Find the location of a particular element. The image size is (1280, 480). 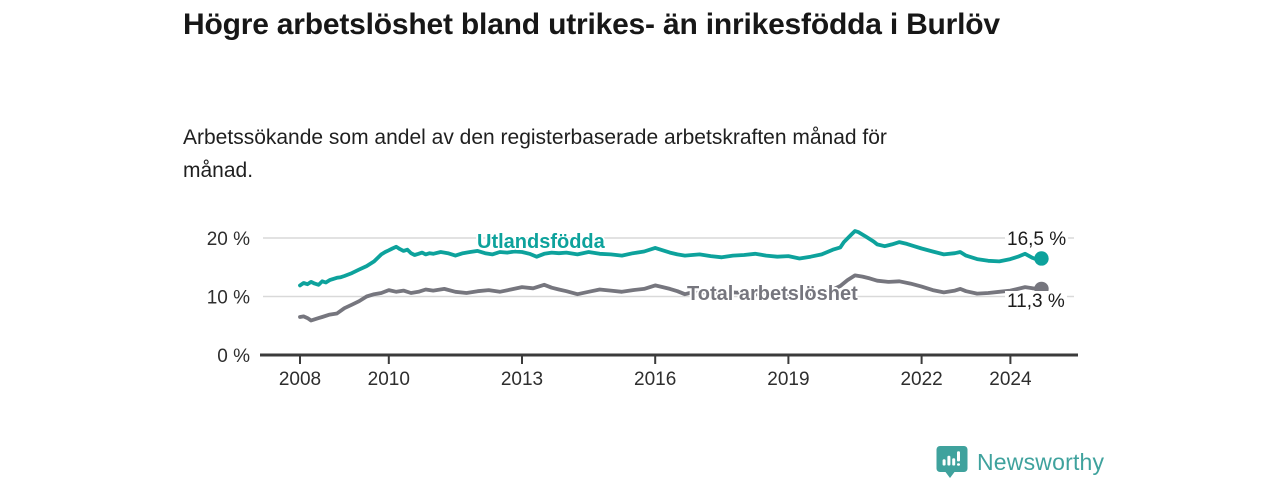

x-tick-label: 2022 is located at coordinates (921, 379).